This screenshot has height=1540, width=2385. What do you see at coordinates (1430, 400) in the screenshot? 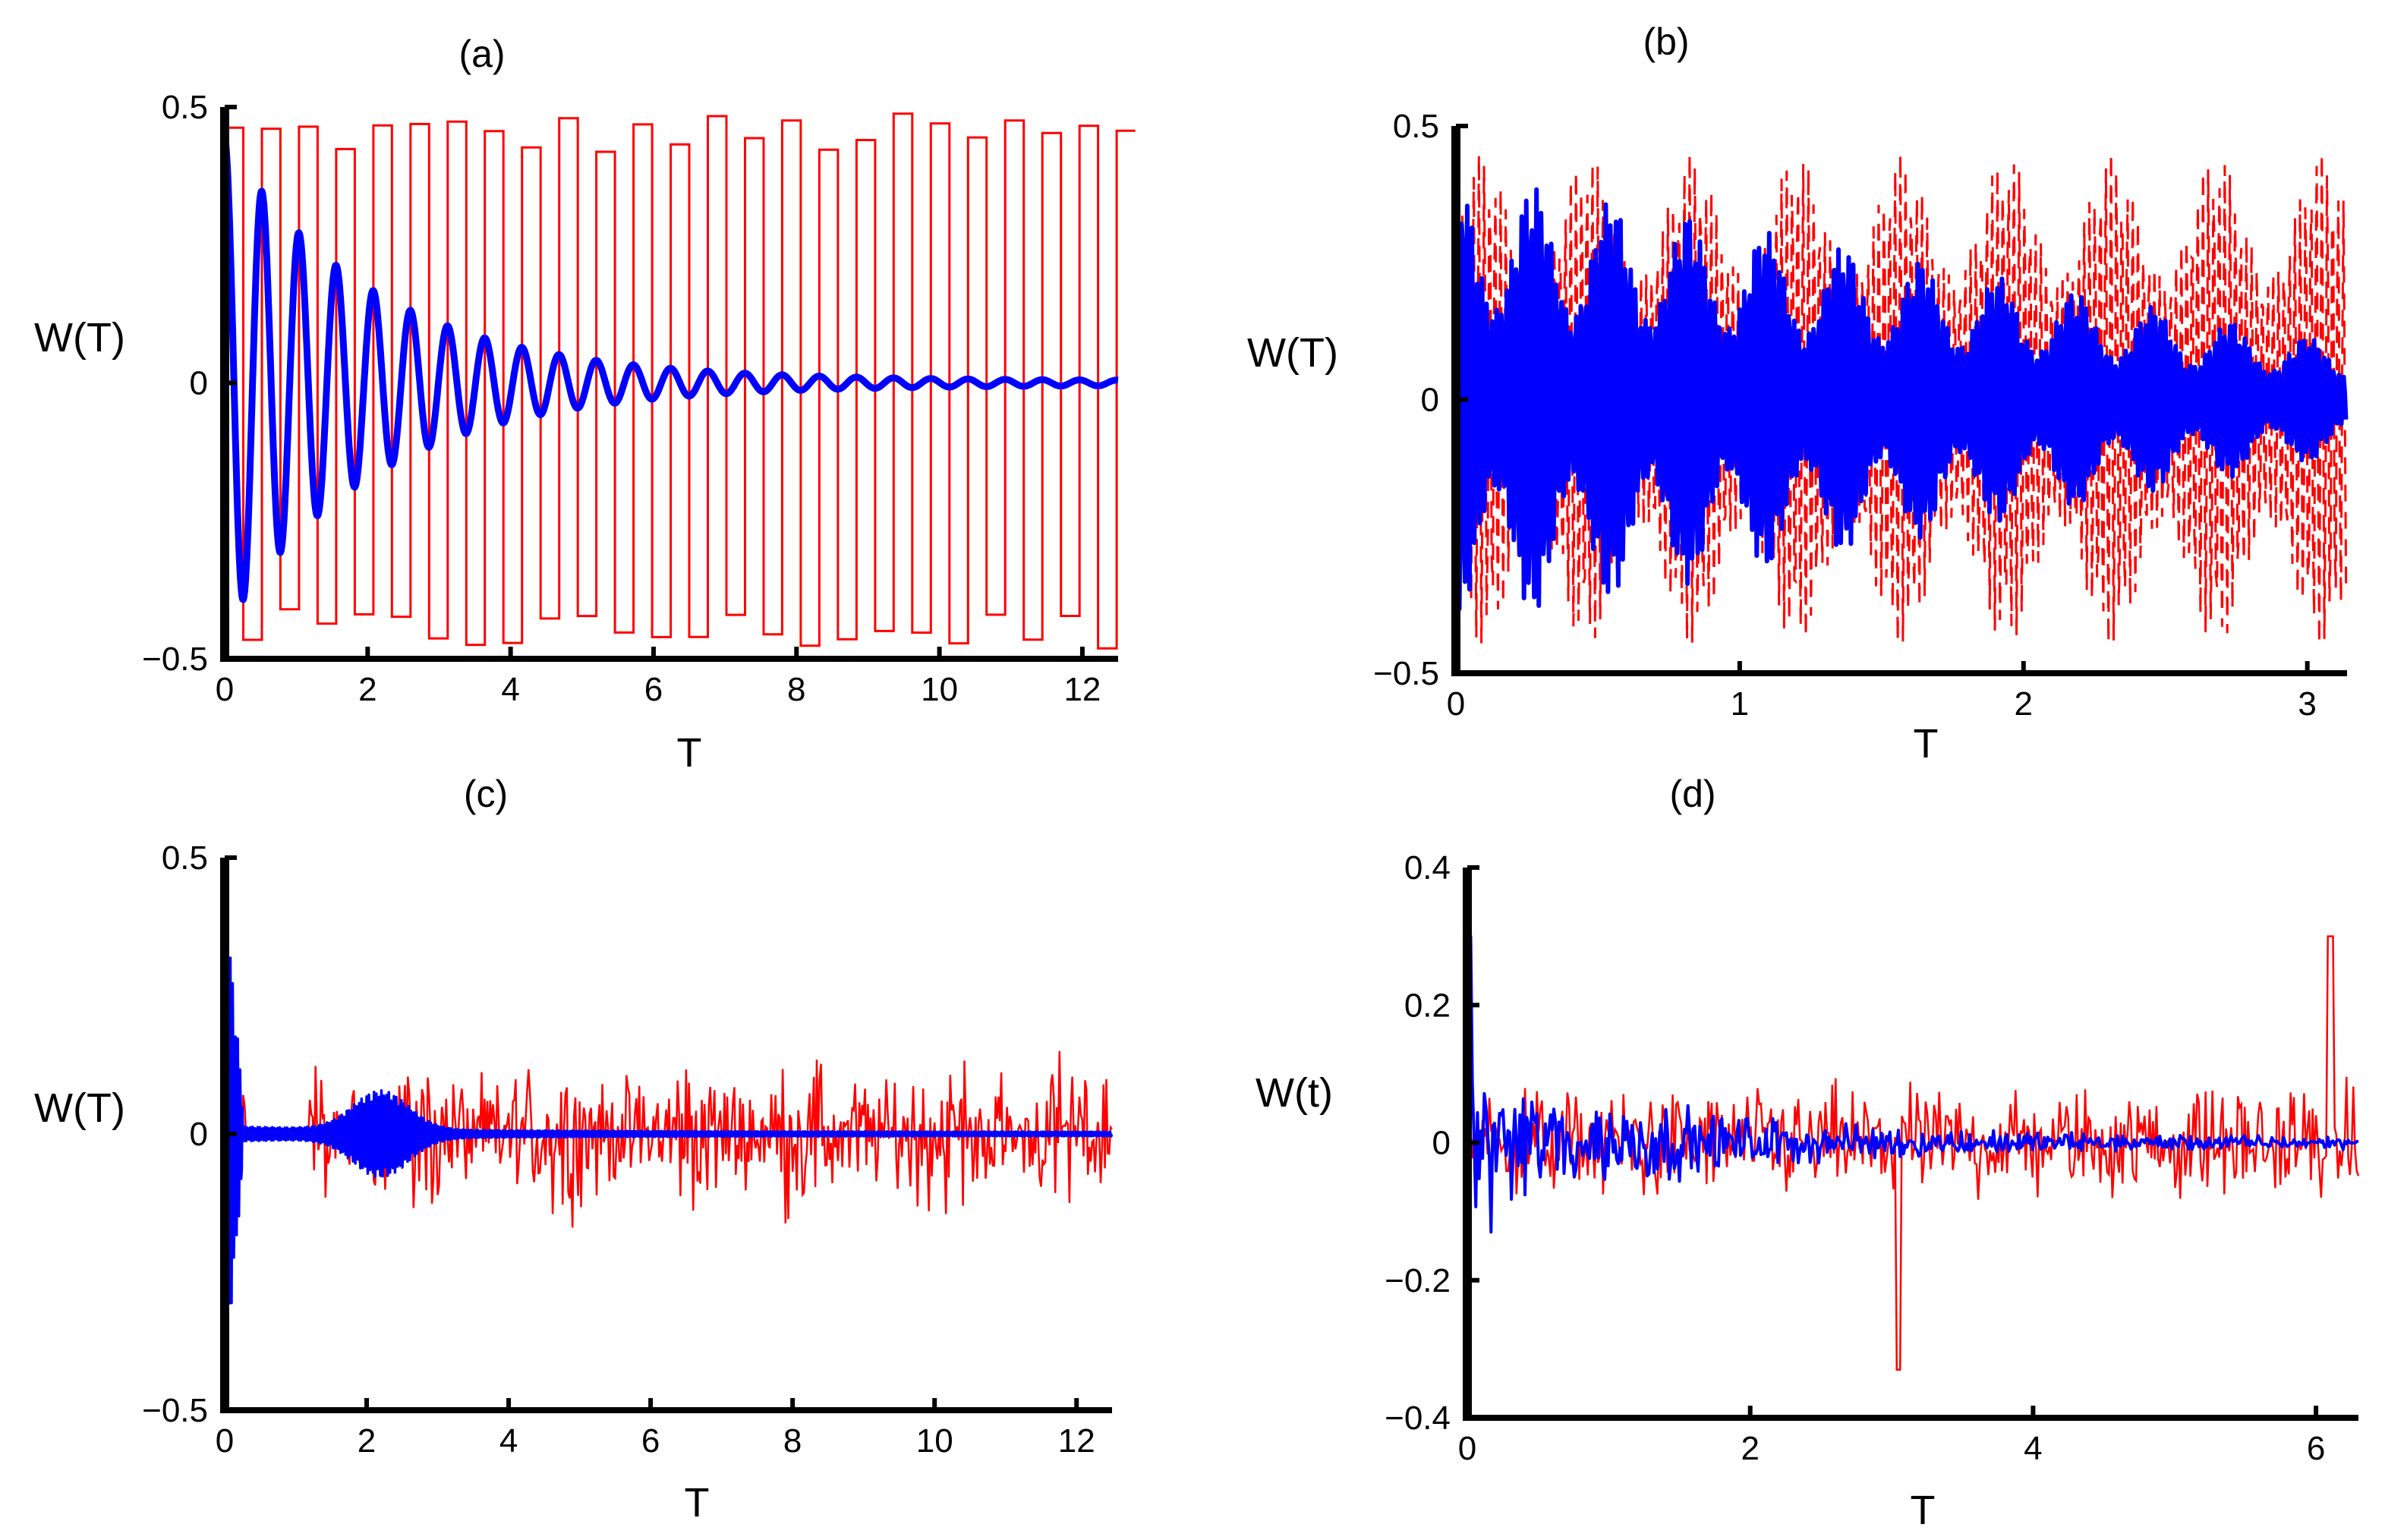
I see `panel-b-ytick-label: 0` at bounding box center [1430, 400].